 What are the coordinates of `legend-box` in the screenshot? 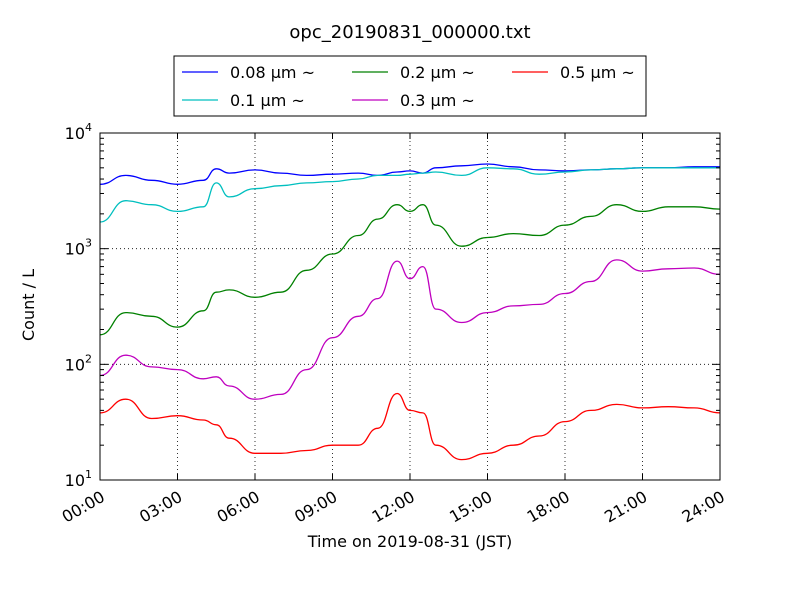 It's located at (410, 86).